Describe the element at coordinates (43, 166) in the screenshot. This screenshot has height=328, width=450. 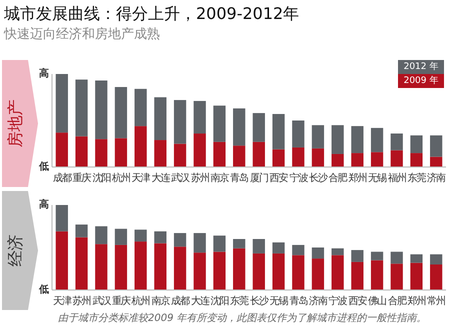
I see `text: 低` at that location.